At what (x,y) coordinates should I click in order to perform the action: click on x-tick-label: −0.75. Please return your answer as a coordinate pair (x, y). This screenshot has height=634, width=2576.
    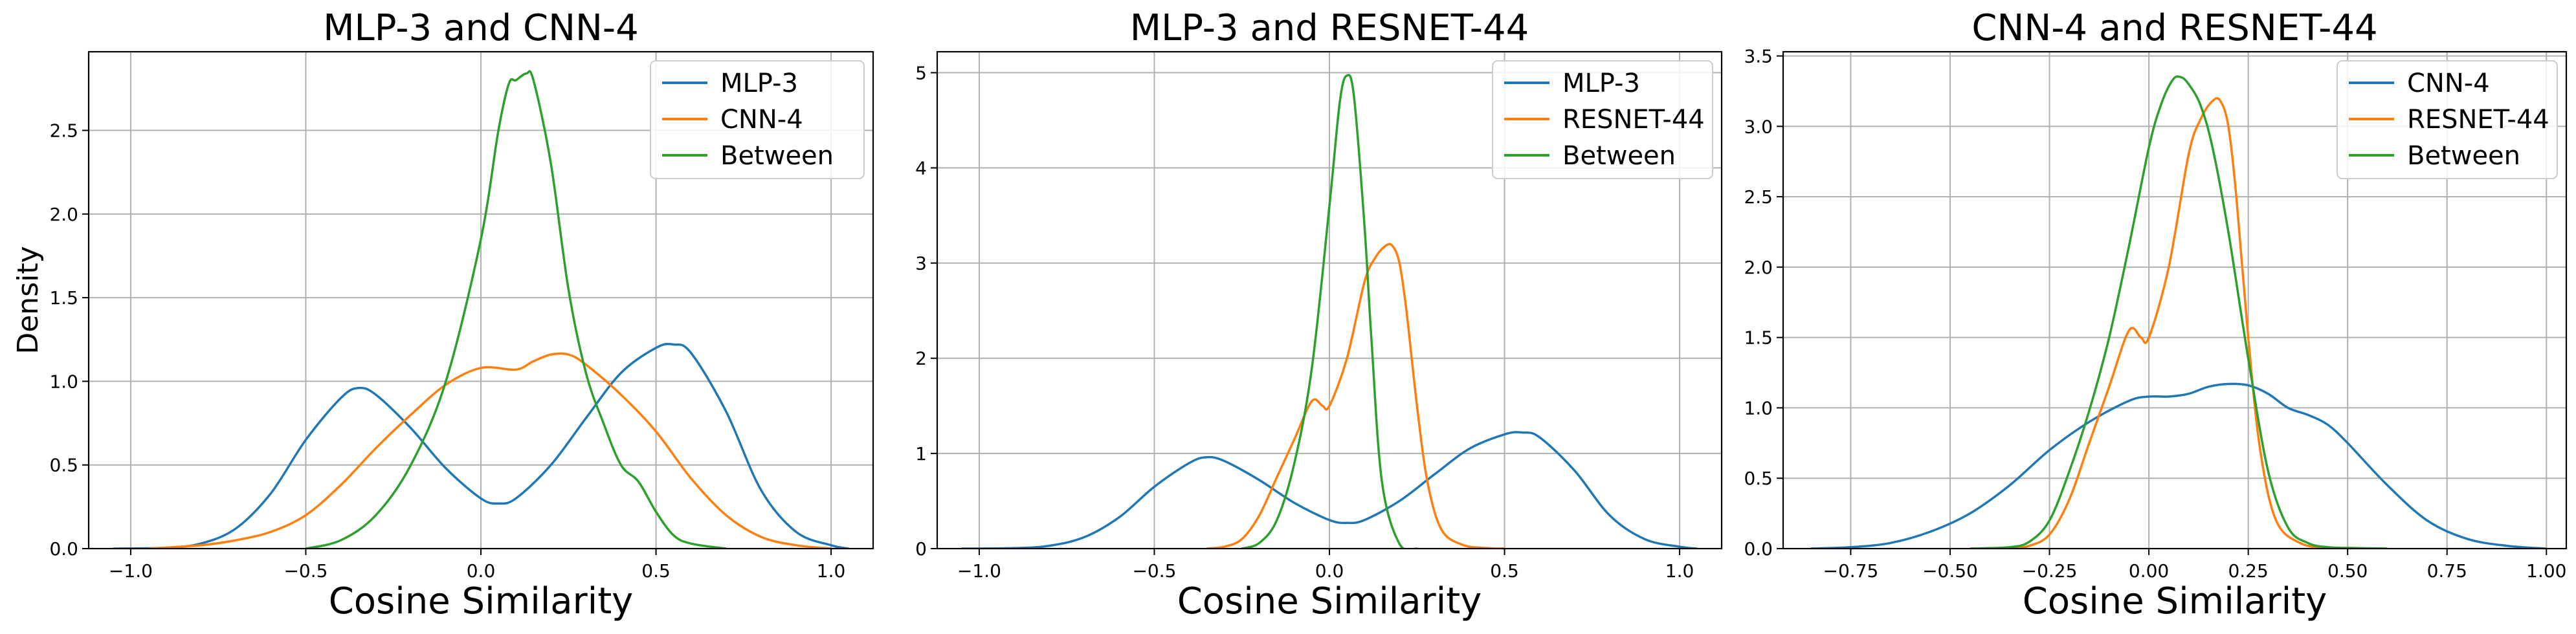
    Looking at the image, I should click on (1851, 571).